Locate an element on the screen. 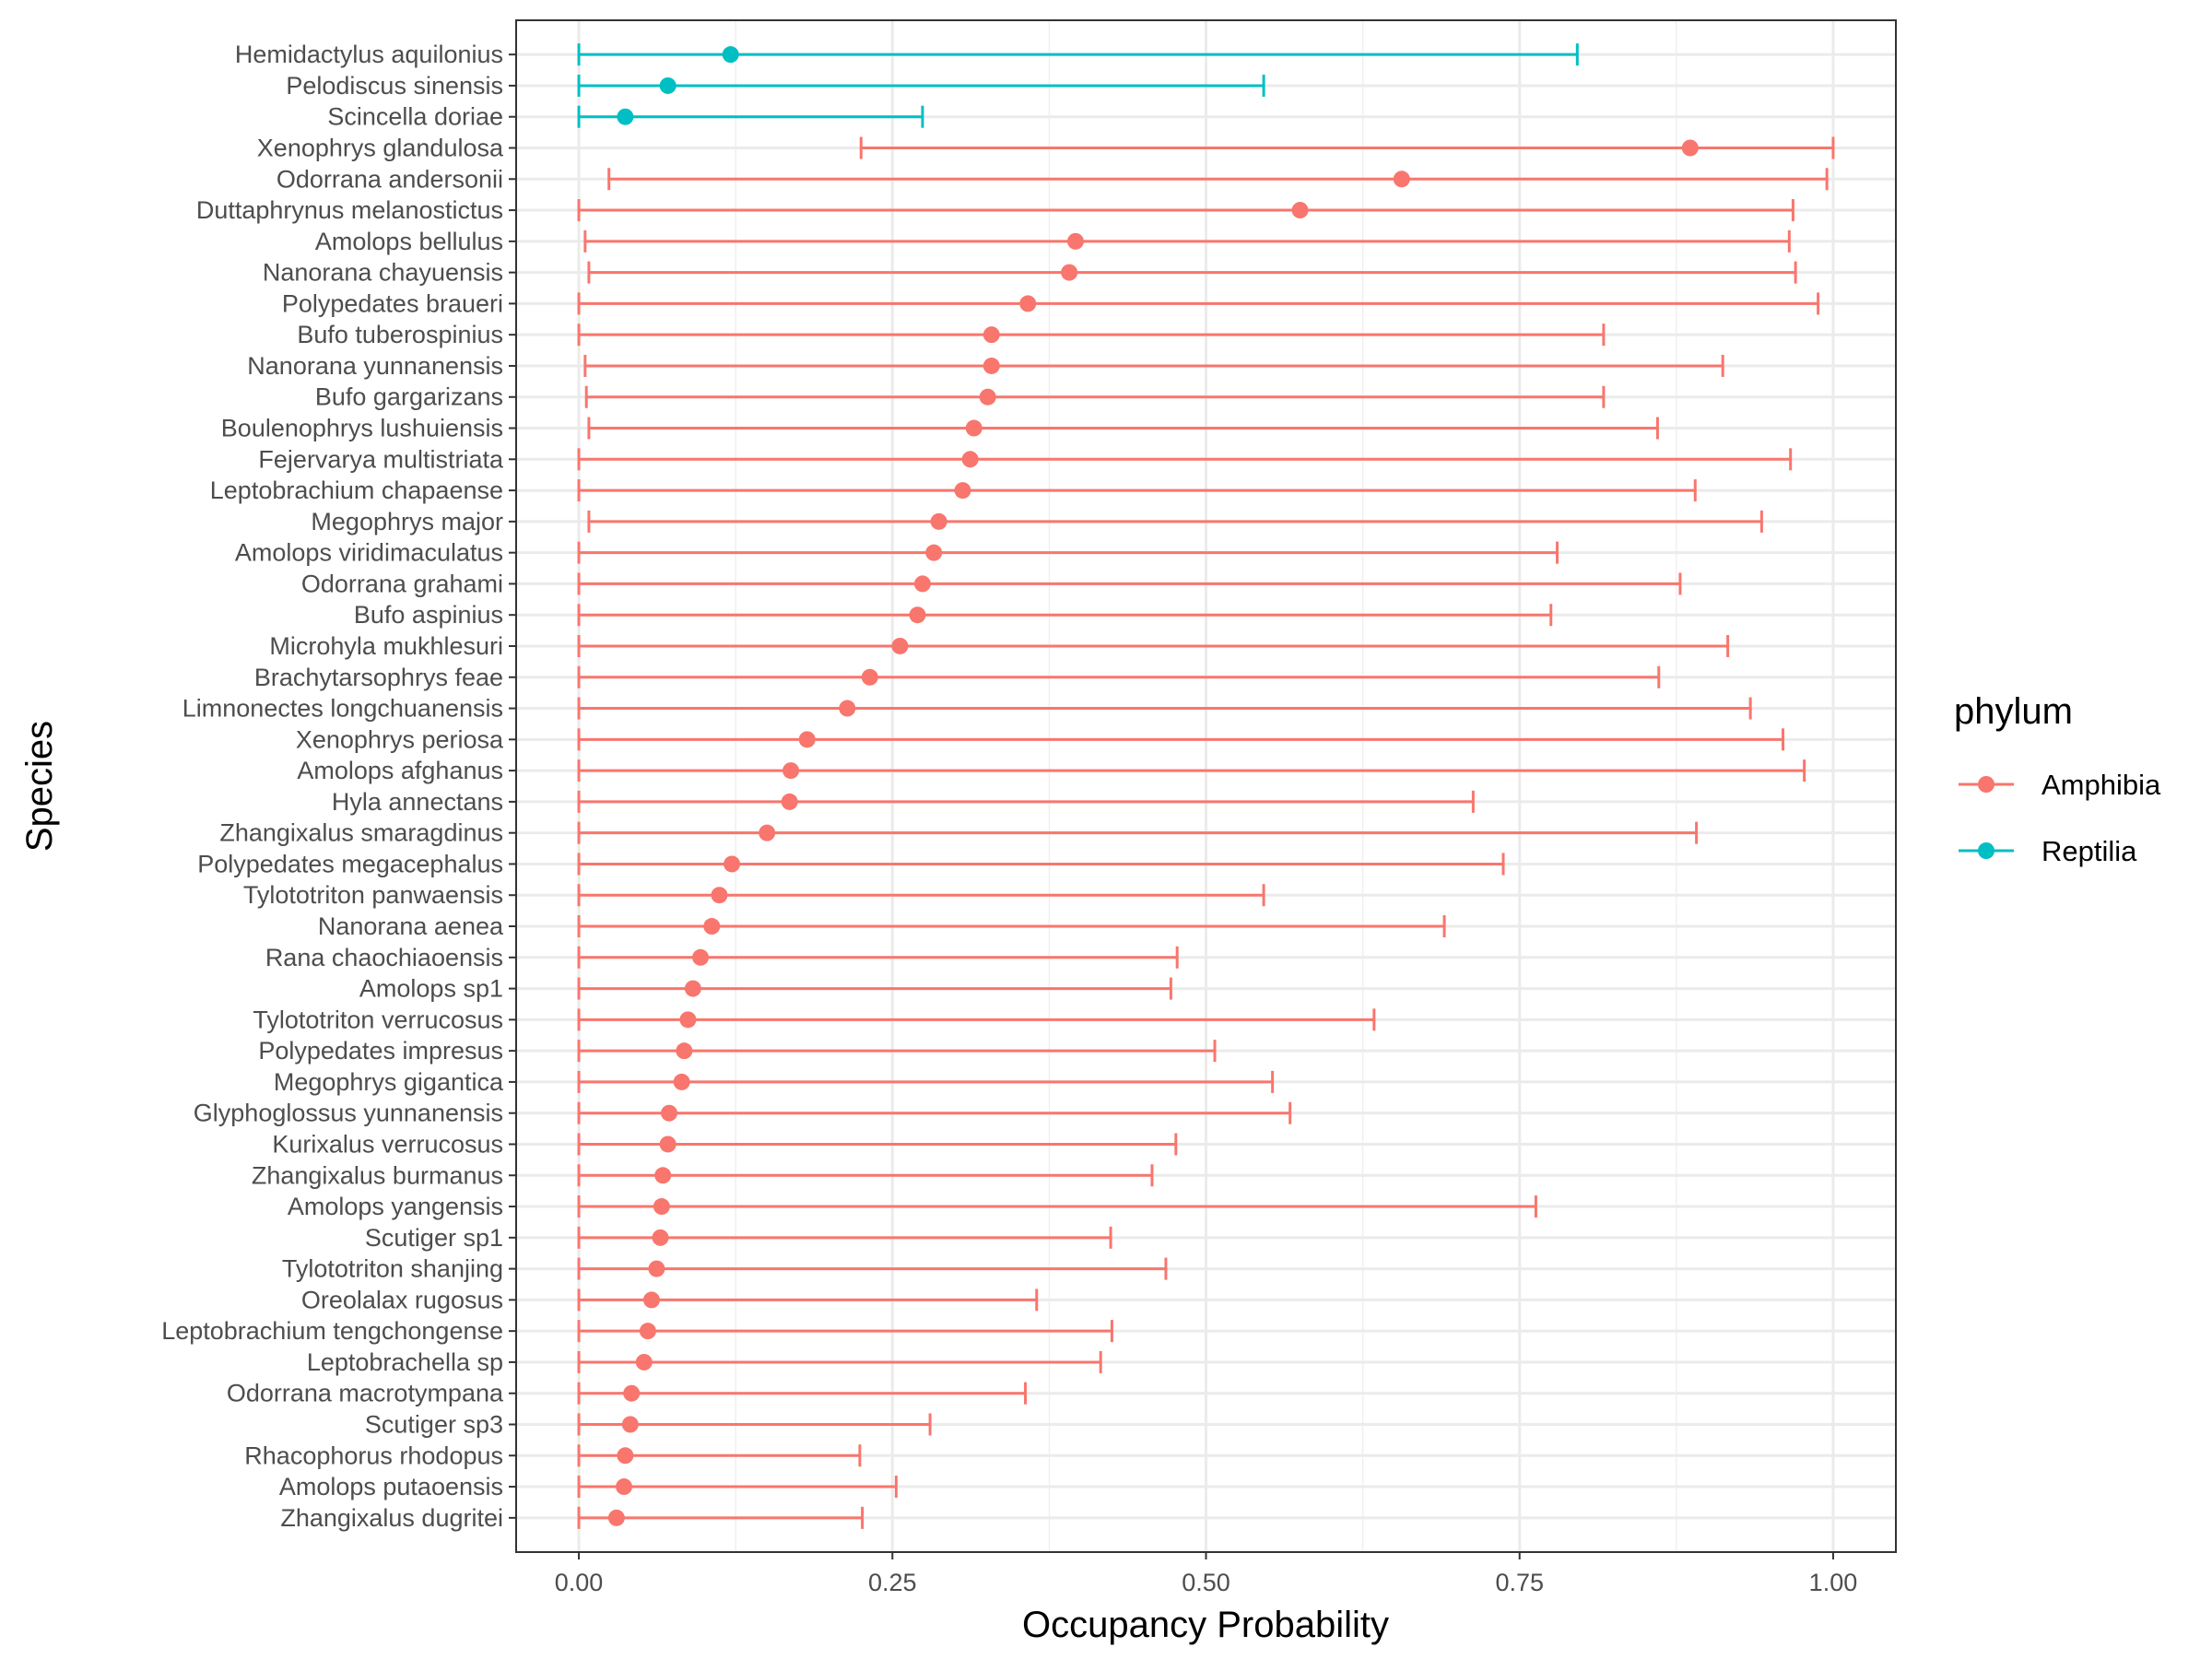  y-tick-label: Zhangixalus dugritei is located at coordinates (391, 1518).